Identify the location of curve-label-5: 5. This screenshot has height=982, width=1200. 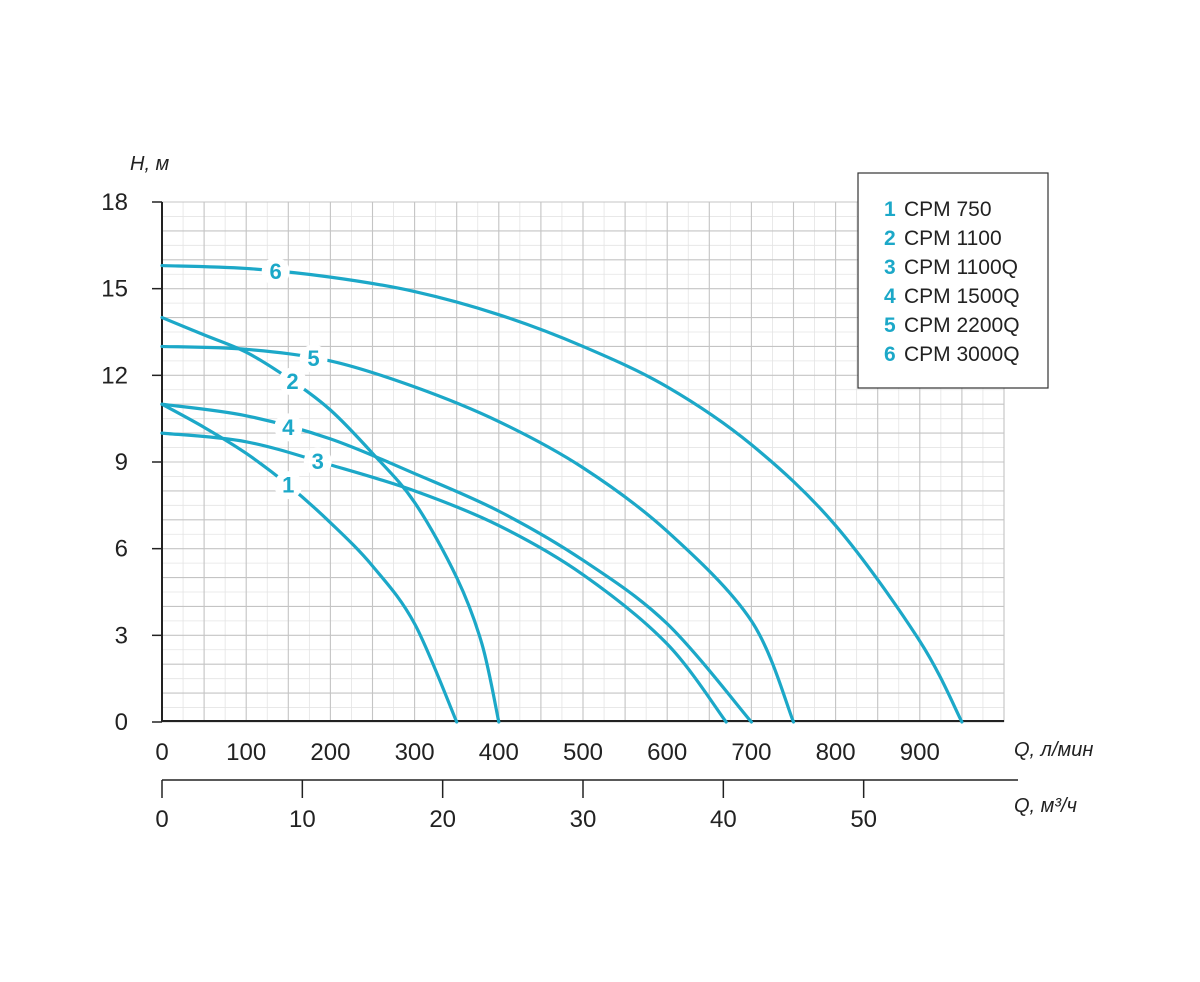
(313, 358).